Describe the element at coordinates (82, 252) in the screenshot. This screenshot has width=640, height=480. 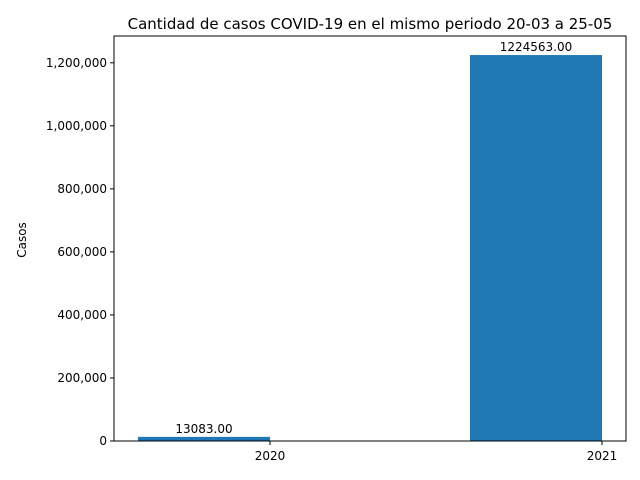
I see `y-tick-label: 600,000` at that location.